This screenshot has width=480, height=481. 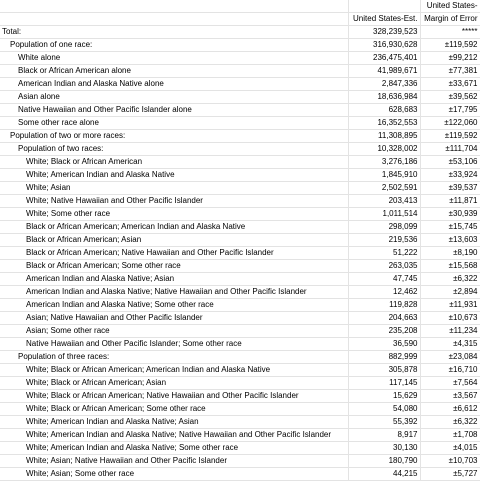 I want to click on row-label: White; American Indian and Alaska Native, so click(x=174, y=175).